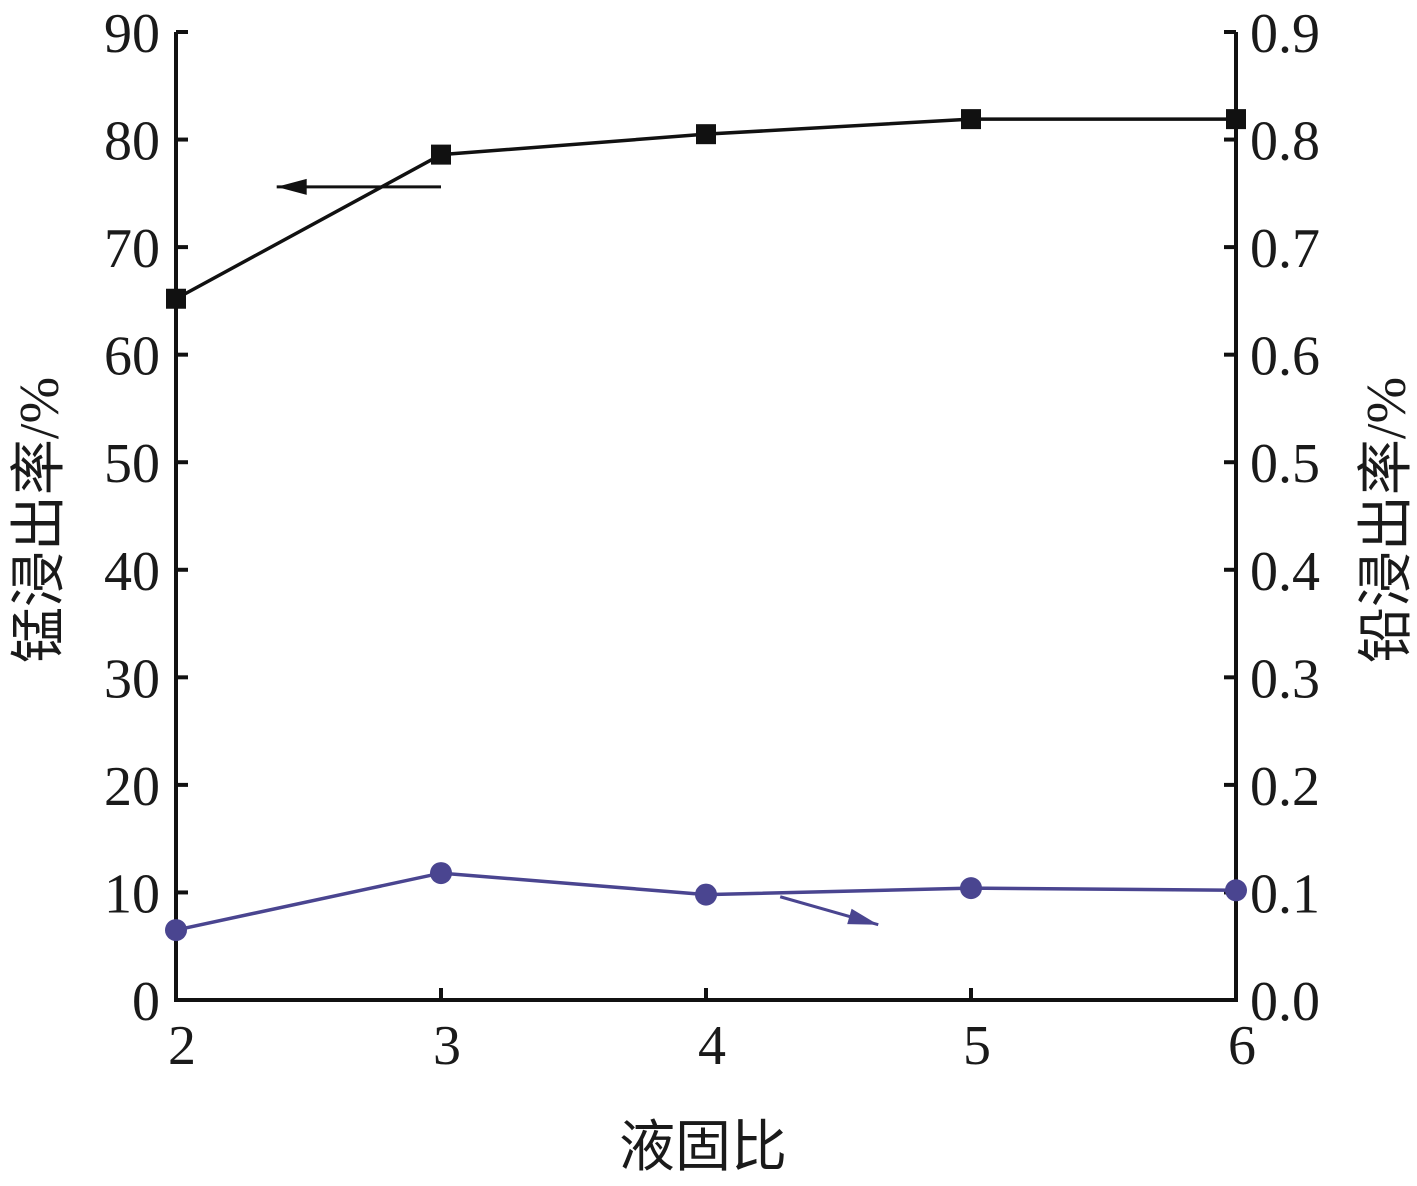 The height and width of the screenshot is (1186, 1417). Describe the element at coordinates (1386, 520) in the screenshot. I see `right-y-axis-title: 铅浸出率/%` at that location.